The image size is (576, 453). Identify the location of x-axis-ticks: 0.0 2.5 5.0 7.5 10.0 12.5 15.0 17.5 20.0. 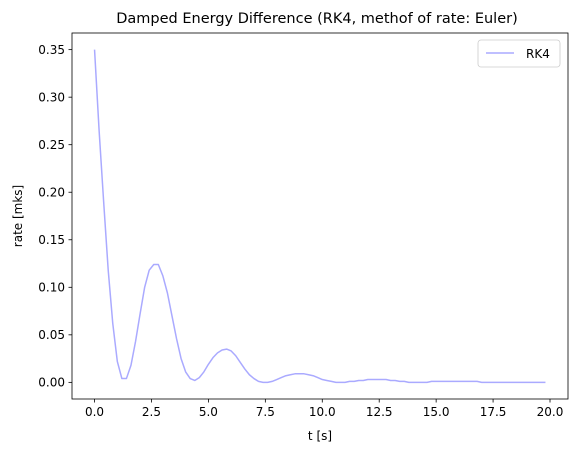
(324, 409).